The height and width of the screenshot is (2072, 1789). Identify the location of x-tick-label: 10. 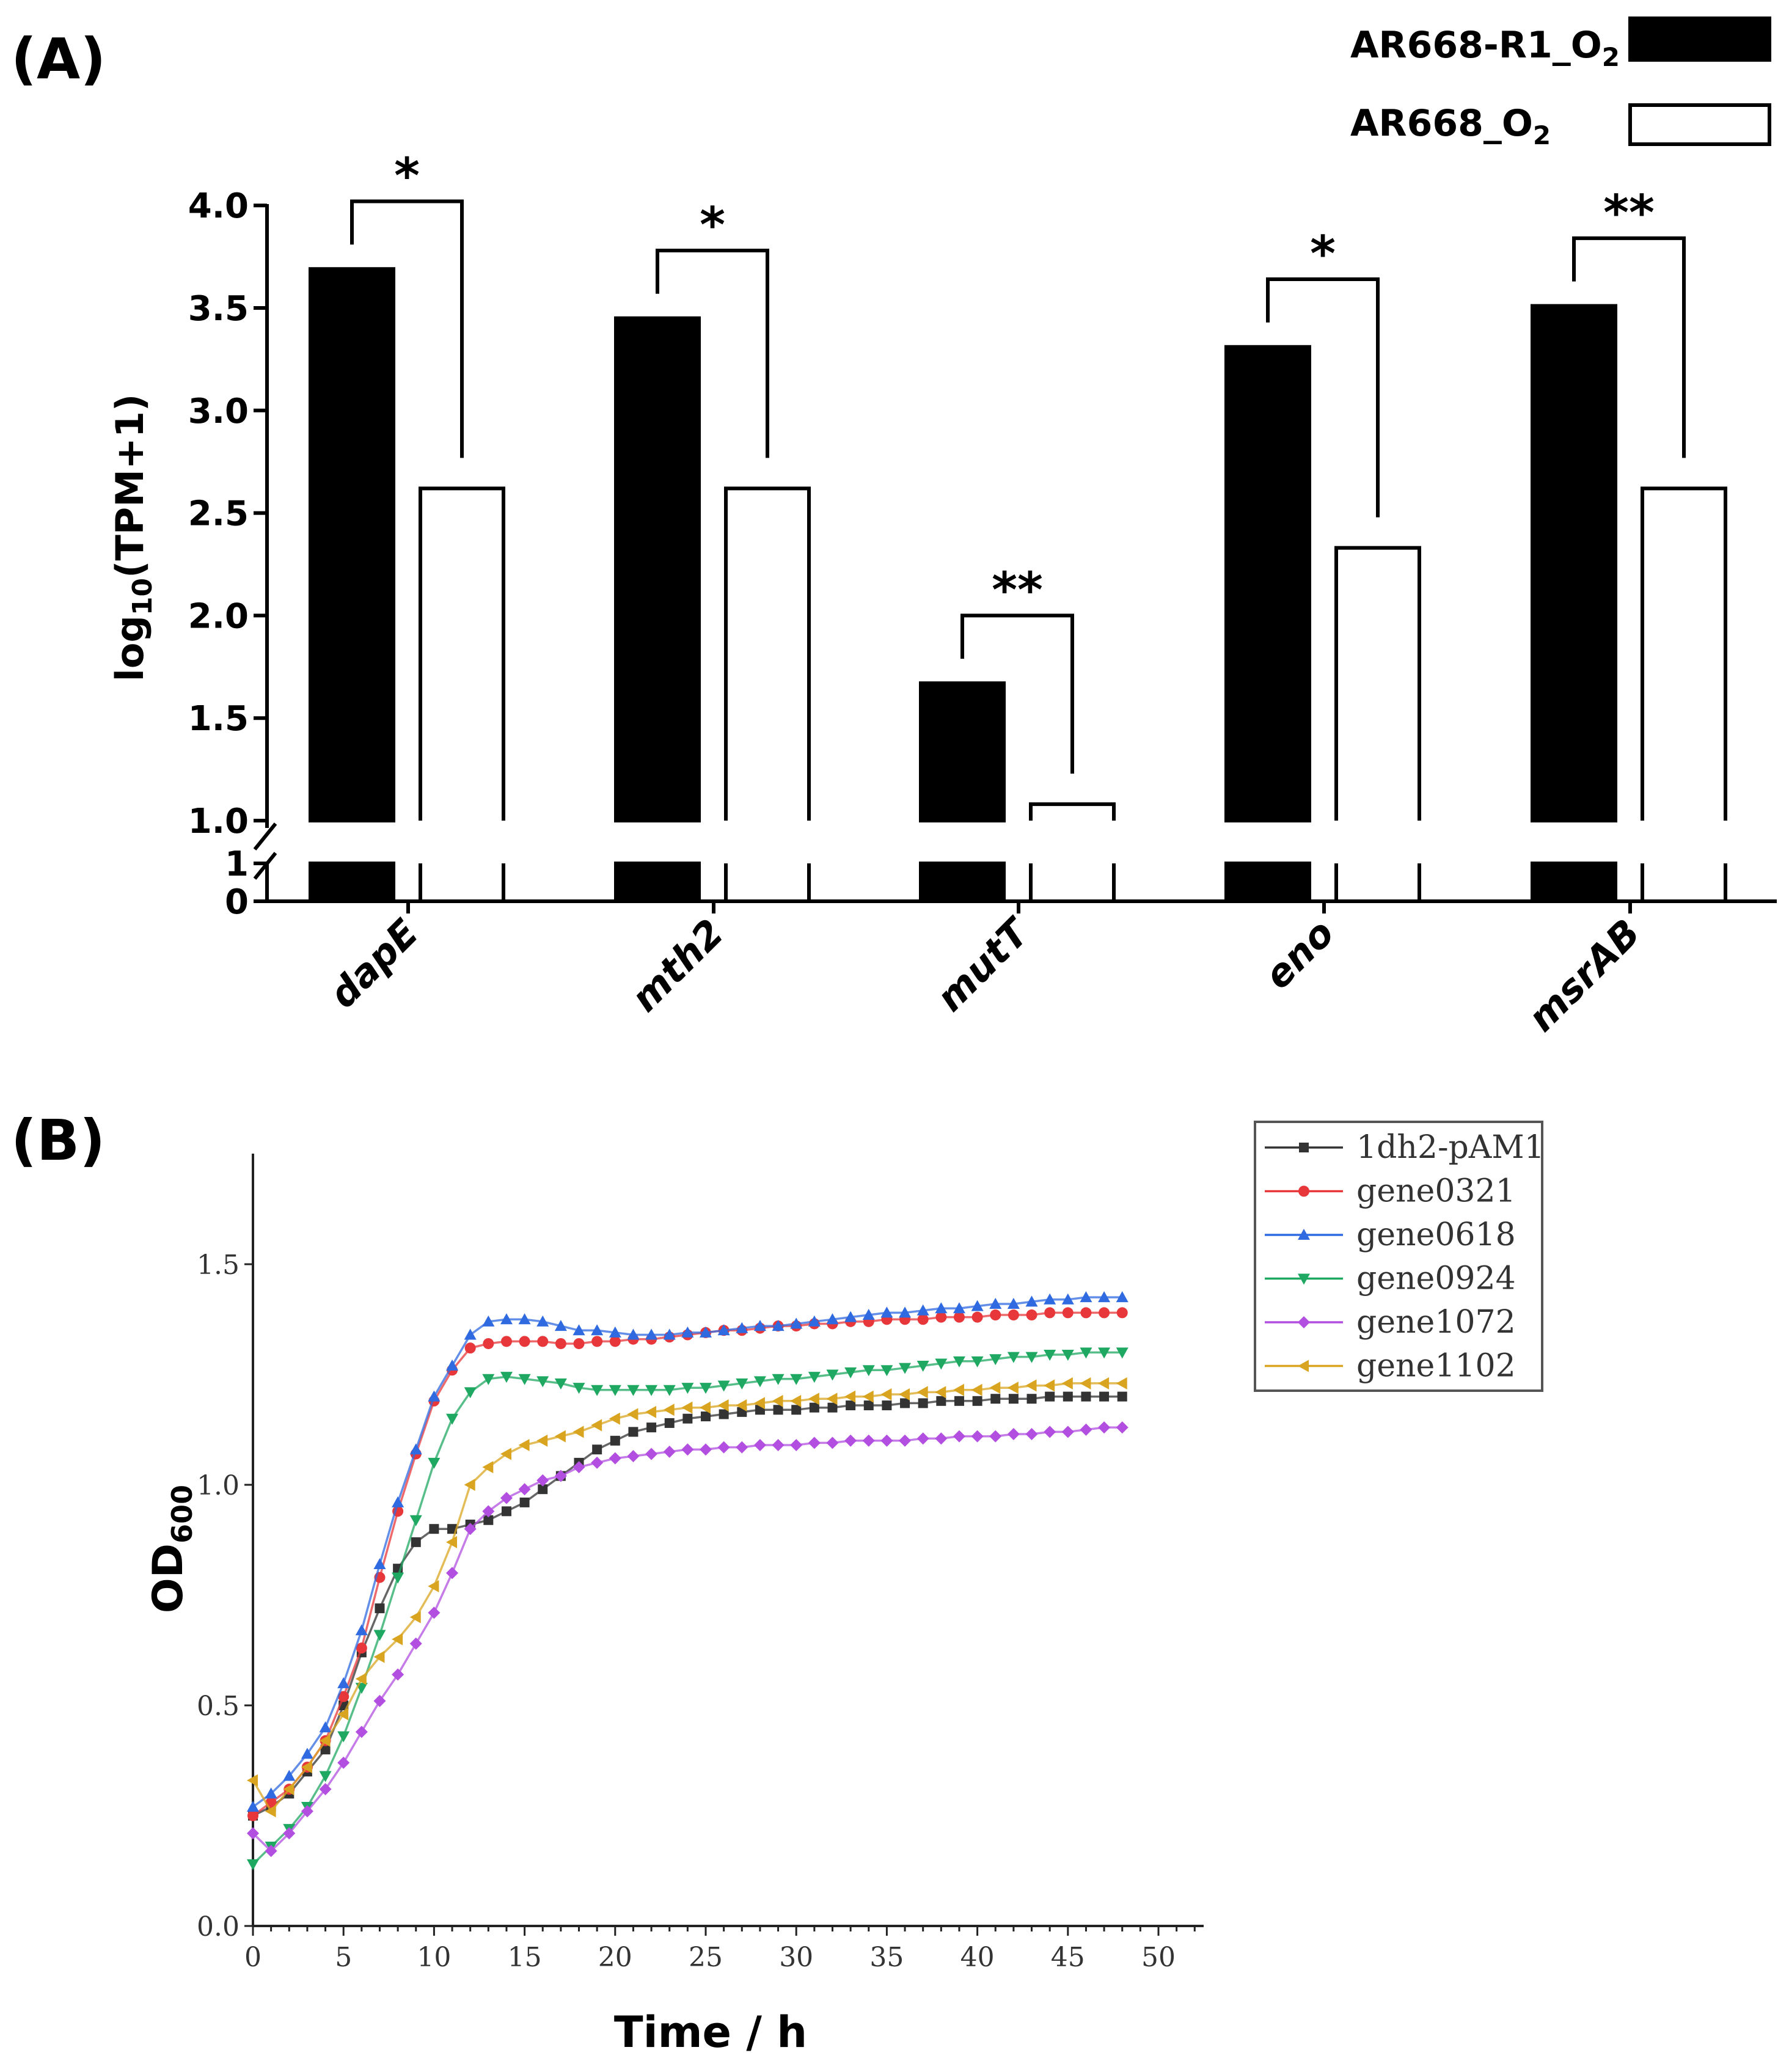
(434, 1957).